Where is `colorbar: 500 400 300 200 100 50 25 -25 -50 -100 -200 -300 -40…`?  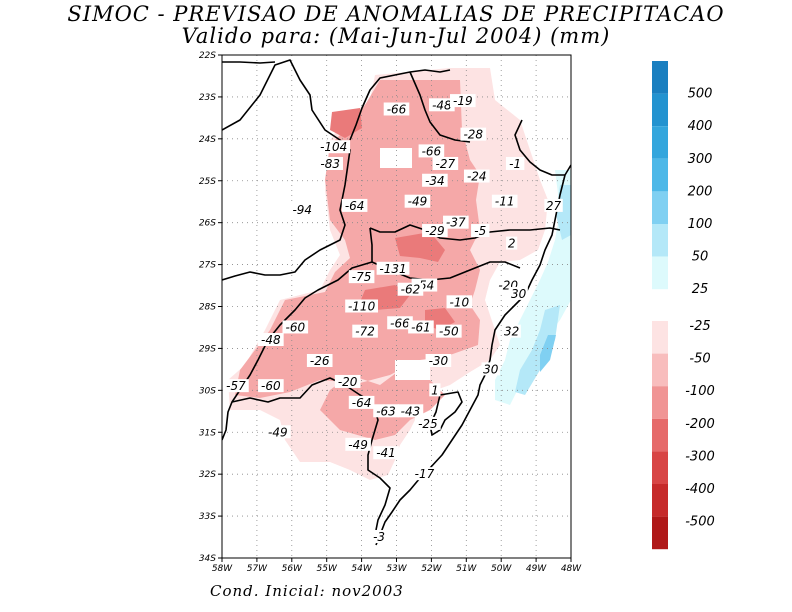 colorbar: 500 400 300 200 100 50 25 -25 -50 -100 -200 -300 -40… is located at coordinates (683, 305).